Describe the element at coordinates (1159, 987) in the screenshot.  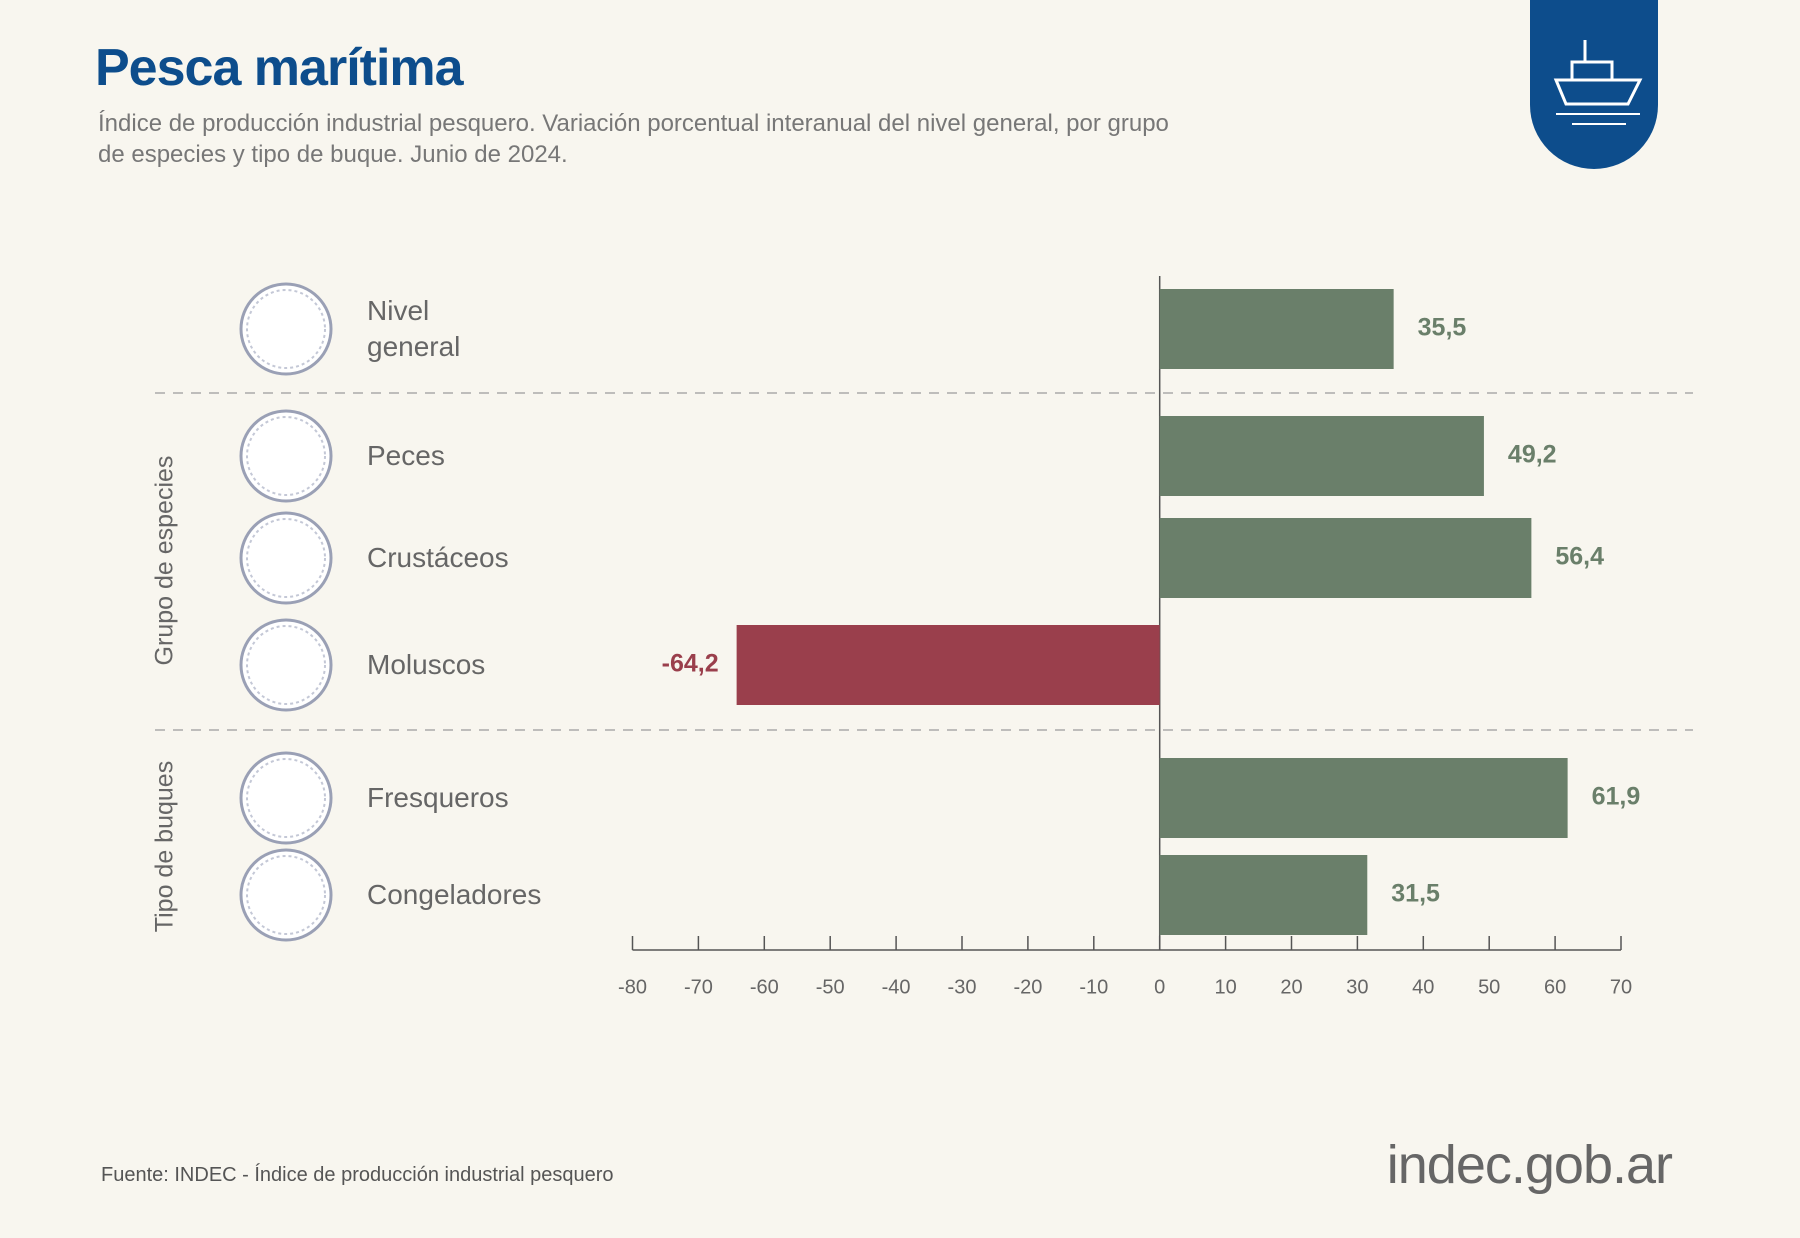
I see `x-tick-label: 0` at that location.